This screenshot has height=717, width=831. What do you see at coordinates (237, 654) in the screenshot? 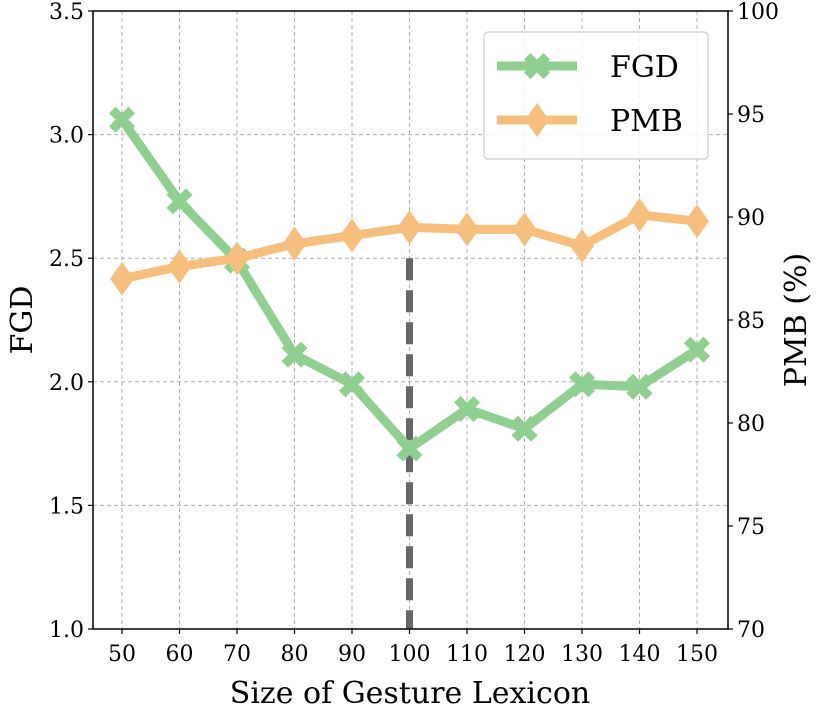
I see `x-tick-label: 70` at bounding box center [237, 654].